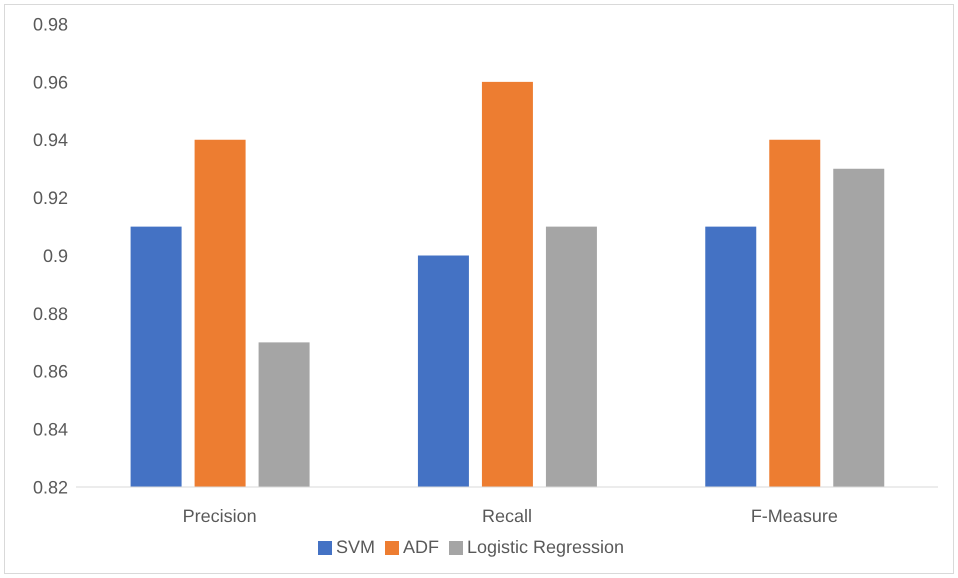 This screenshot has height=578, width=958. Describe the element at coordinates (50, 198) in the screenshot. I see `y-tick-label: 0.92` at that location.